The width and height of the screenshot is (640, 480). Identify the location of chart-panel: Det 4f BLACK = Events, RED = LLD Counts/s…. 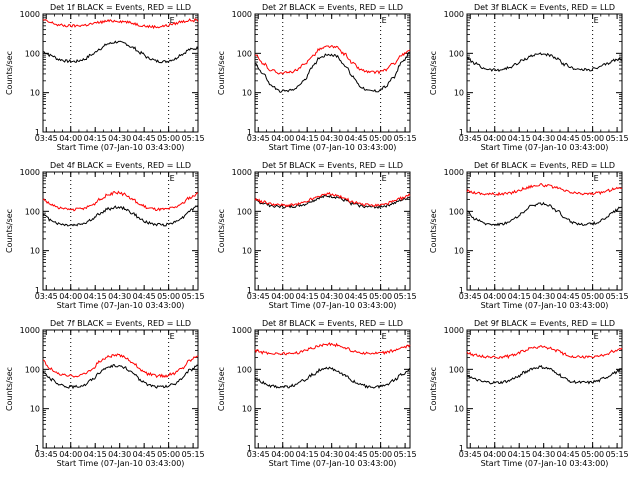
(105, 235).